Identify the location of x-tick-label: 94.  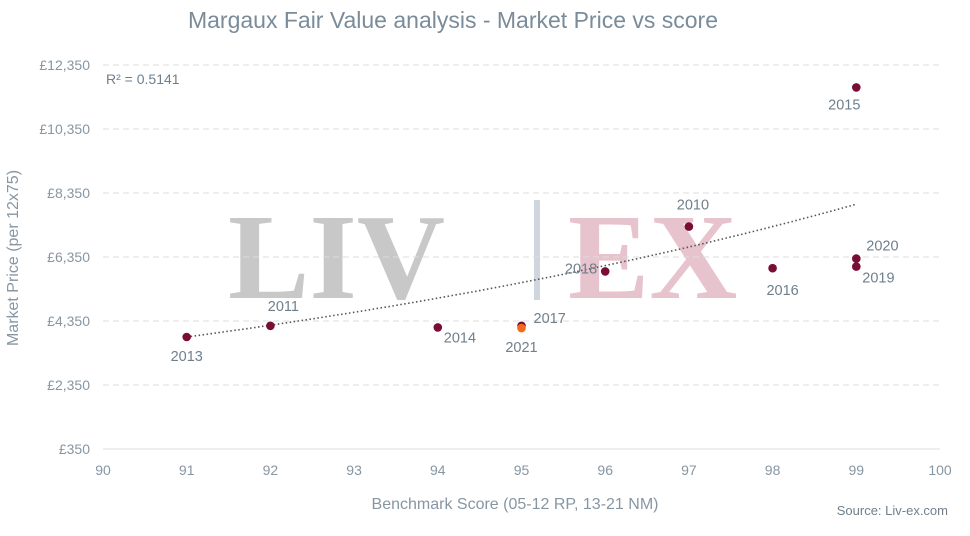
(438, 470).